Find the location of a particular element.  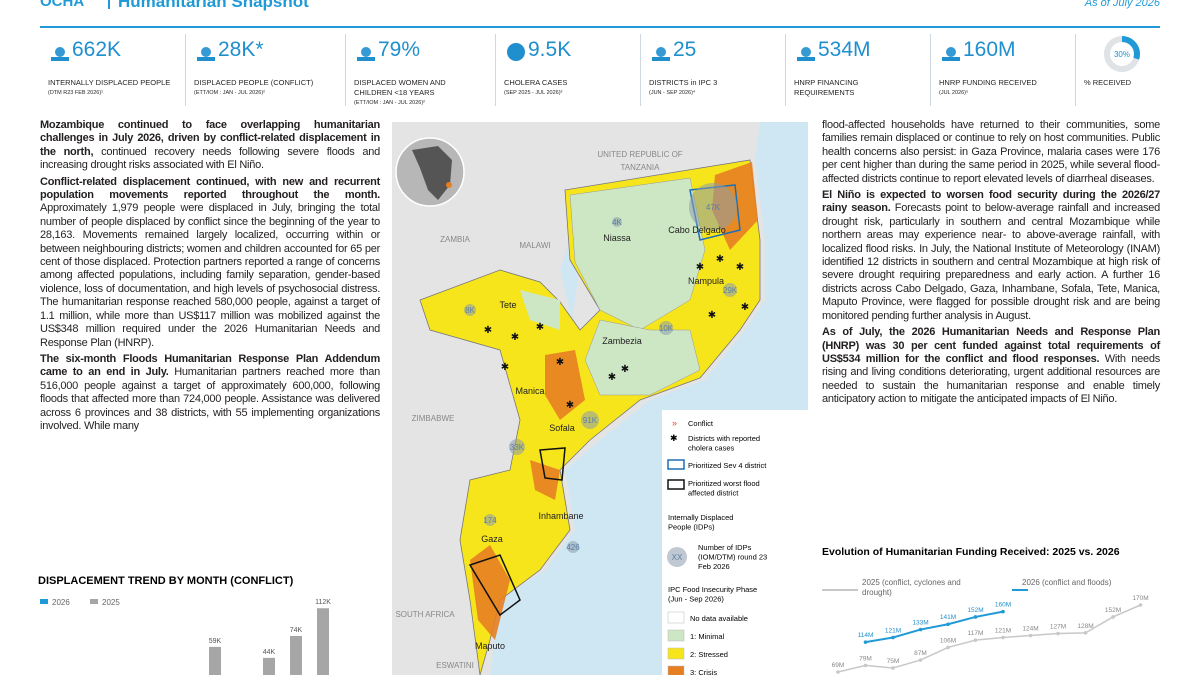

kpi-source: (JUN - SEP 2026)⁴ is located at coordinates (672, 93).